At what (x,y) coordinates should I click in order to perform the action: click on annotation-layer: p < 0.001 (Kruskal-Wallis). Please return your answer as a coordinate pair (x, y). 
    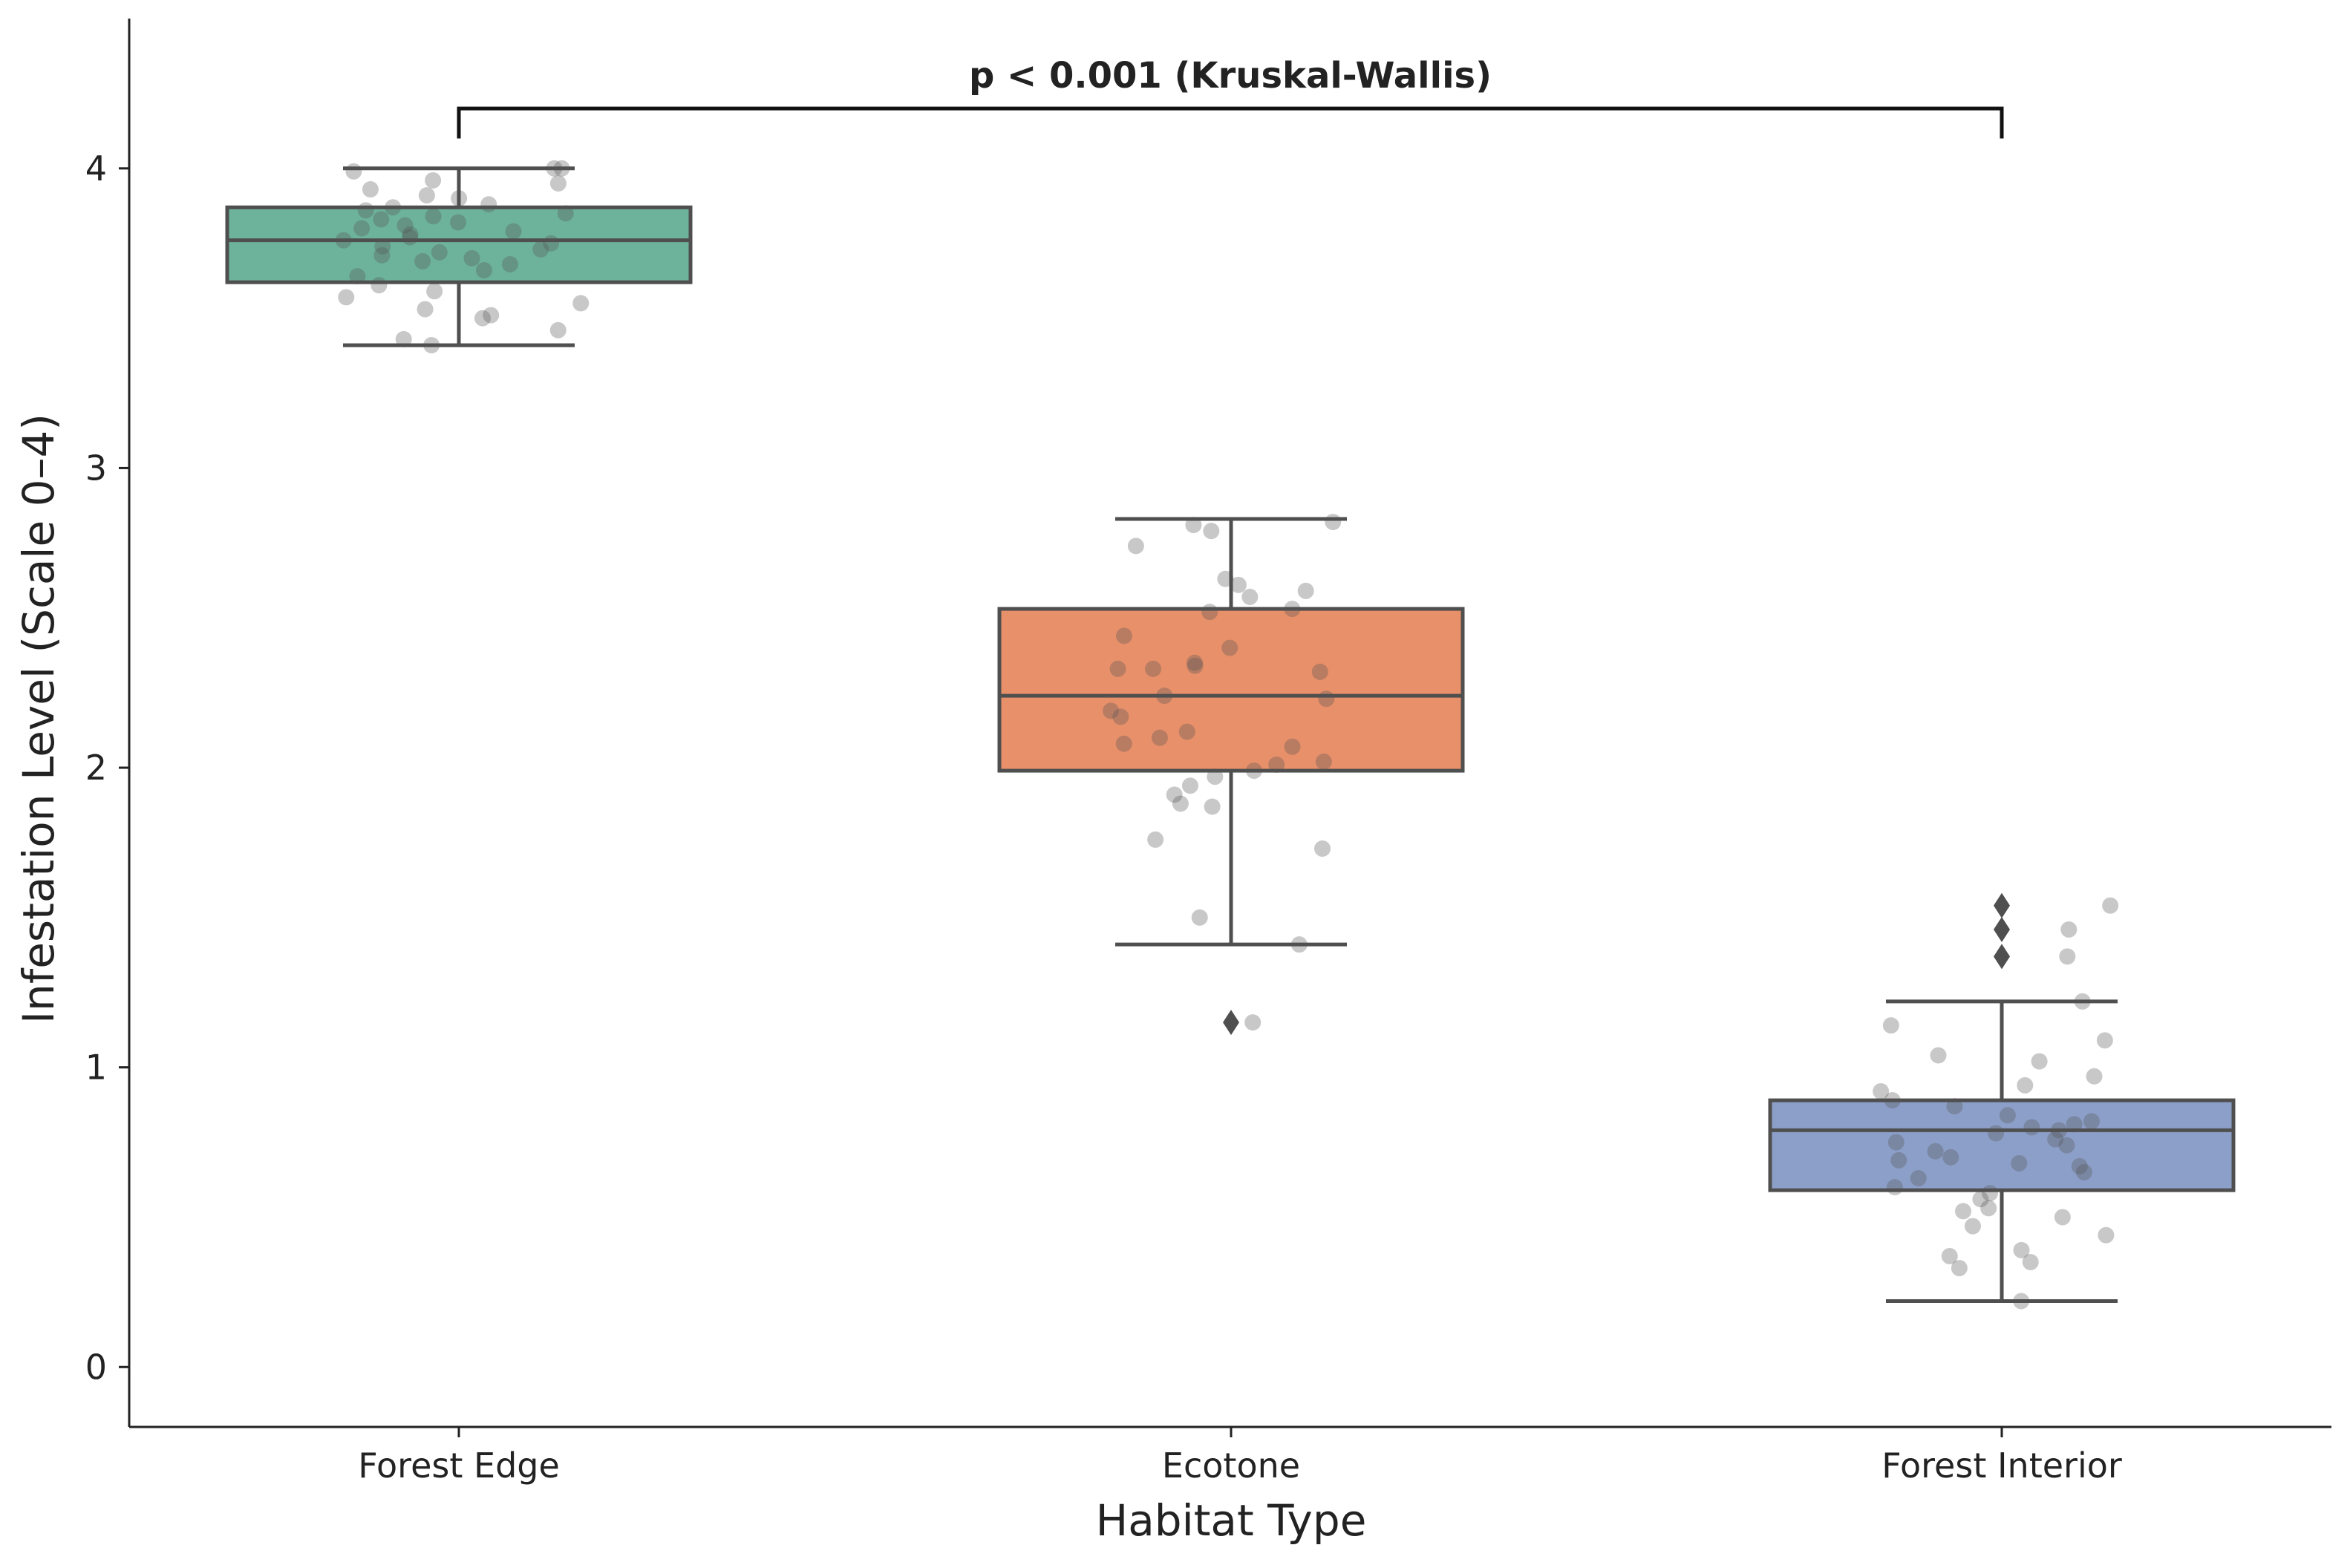
    Looking at the image, I should click on (1230, 97).